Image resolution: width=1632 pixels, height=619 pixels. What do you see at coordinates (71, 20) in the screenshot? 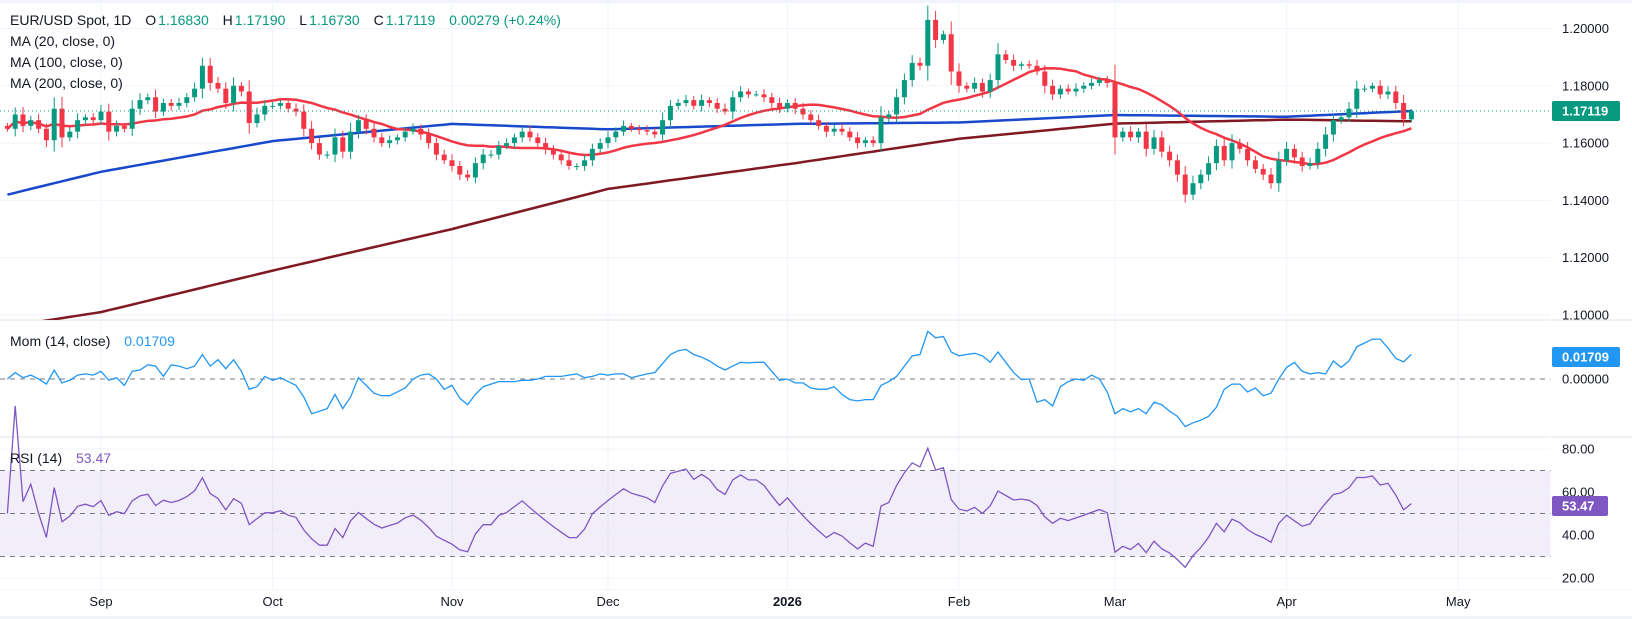
I see `symbol-title: EUR/USD Spot, 1D` at bounding box center [71, 20].